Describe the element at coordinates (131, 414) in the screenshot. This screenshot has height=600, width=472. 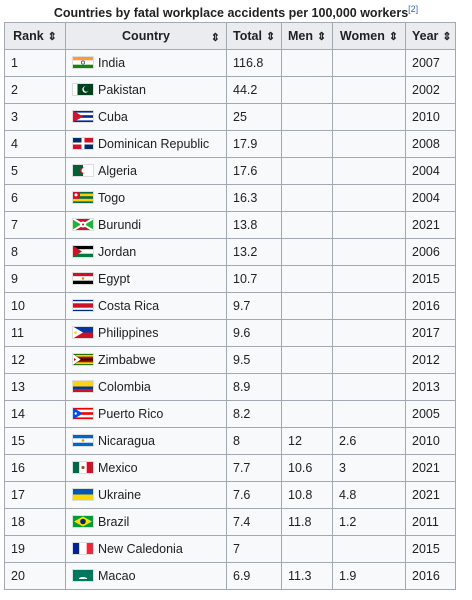
I see `country-link: Puerto Rico` at that location.